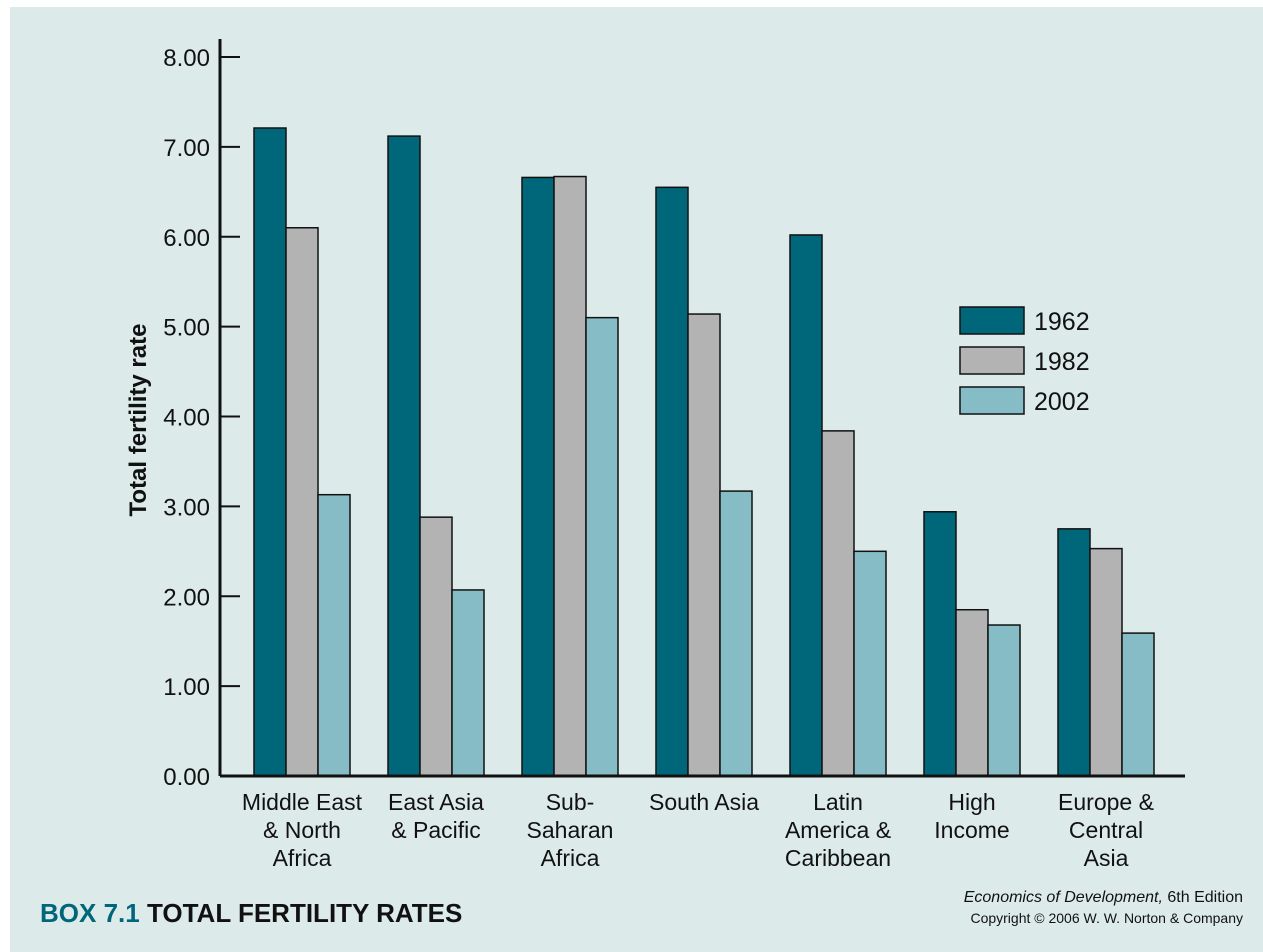 The height and width of the screenshot is (952, 1263). I want to click on y-tick-label: 5.00, so click(186, 328).